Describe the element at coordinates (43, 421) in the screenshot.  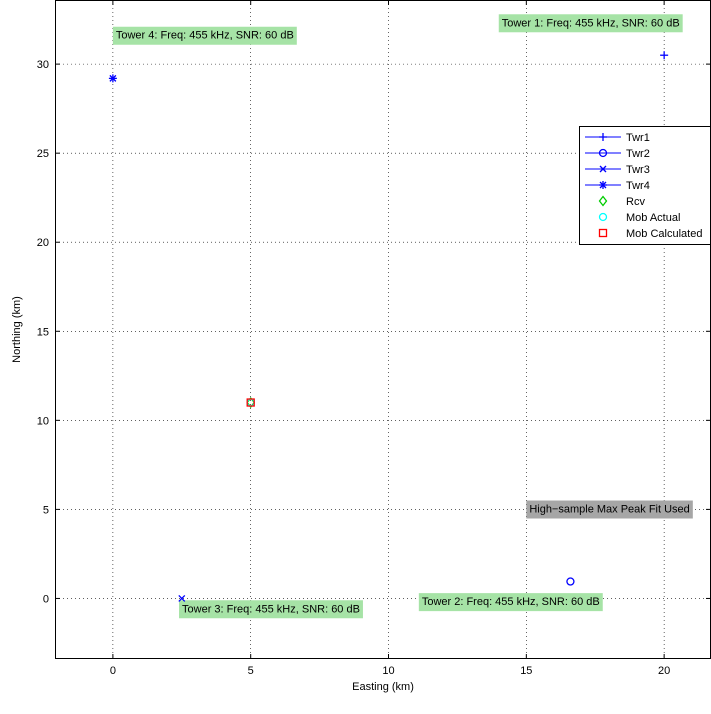
I see `y-tick-label: 10` at that location.